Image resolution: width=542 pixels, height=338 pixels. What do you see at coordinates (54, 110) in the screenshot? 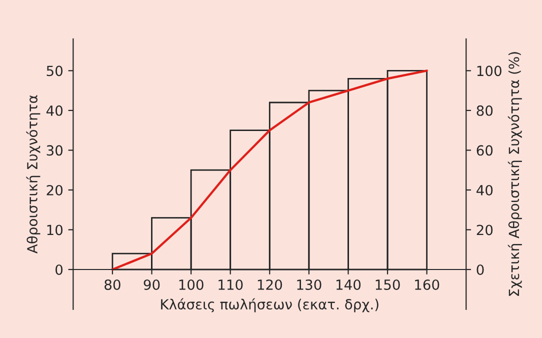
I see `y-tick-label: 40` at bounding box center [54, 110].